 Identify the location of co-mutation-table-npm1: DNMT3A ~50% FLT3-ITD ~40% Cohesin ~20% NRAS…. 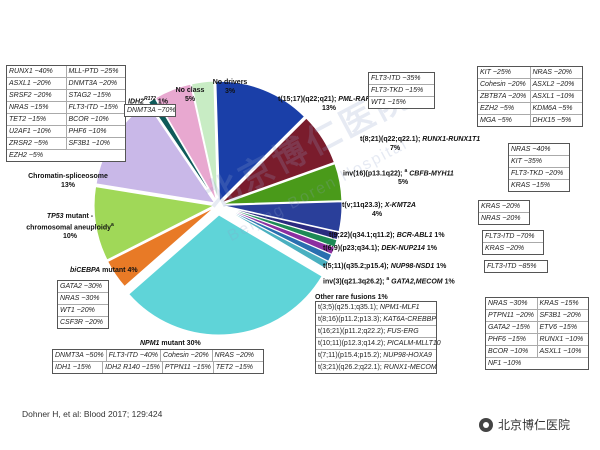
(158, 361).